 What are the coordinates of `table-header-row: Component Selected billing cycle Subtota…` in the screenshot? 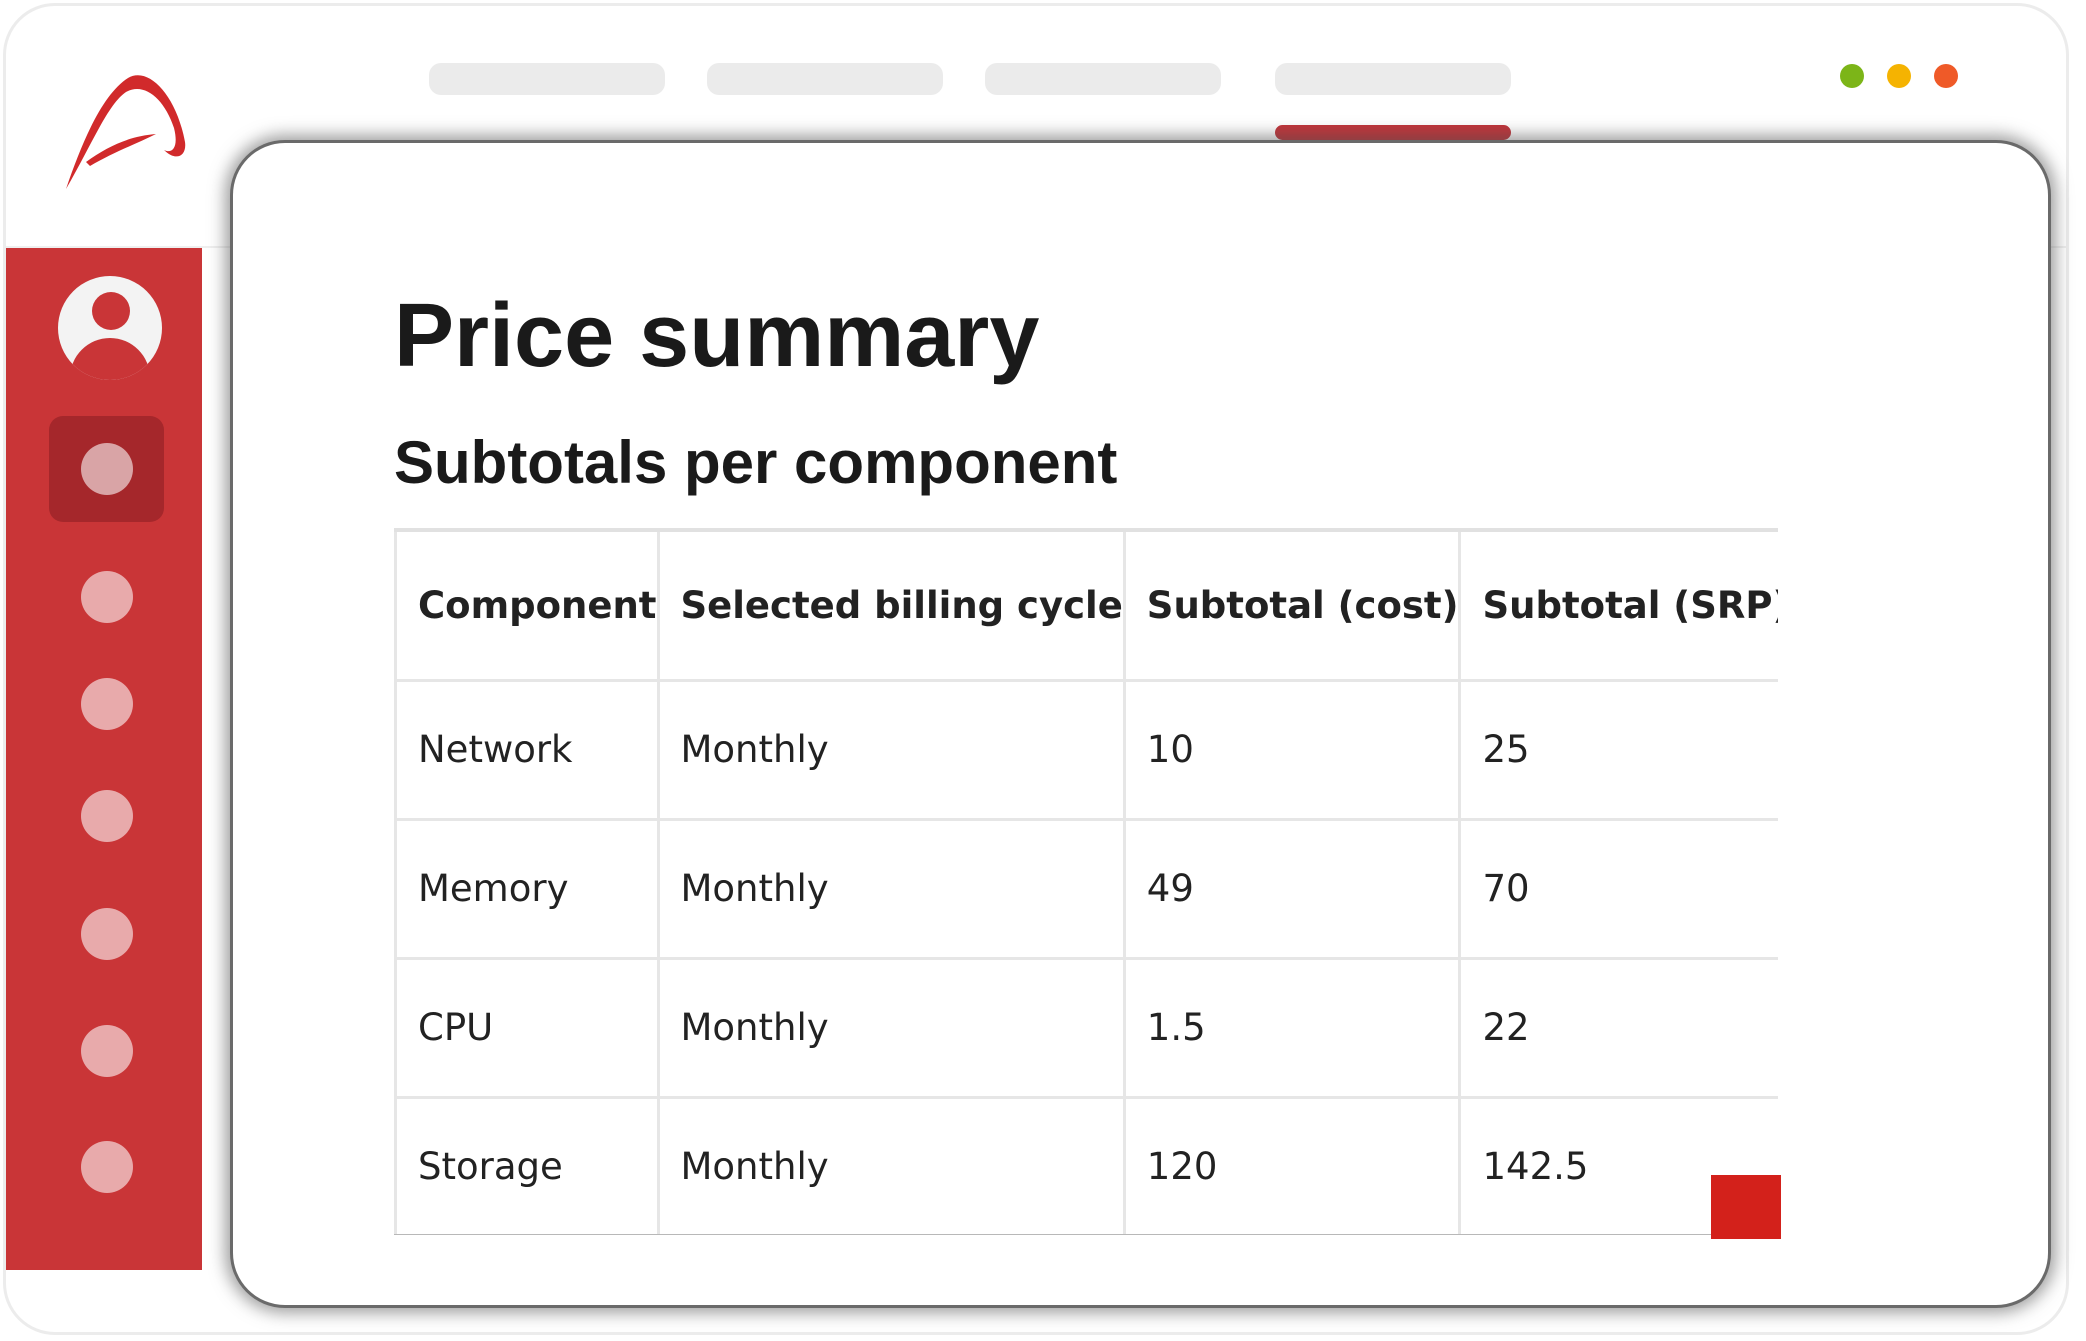 It's located at (1086, 605).